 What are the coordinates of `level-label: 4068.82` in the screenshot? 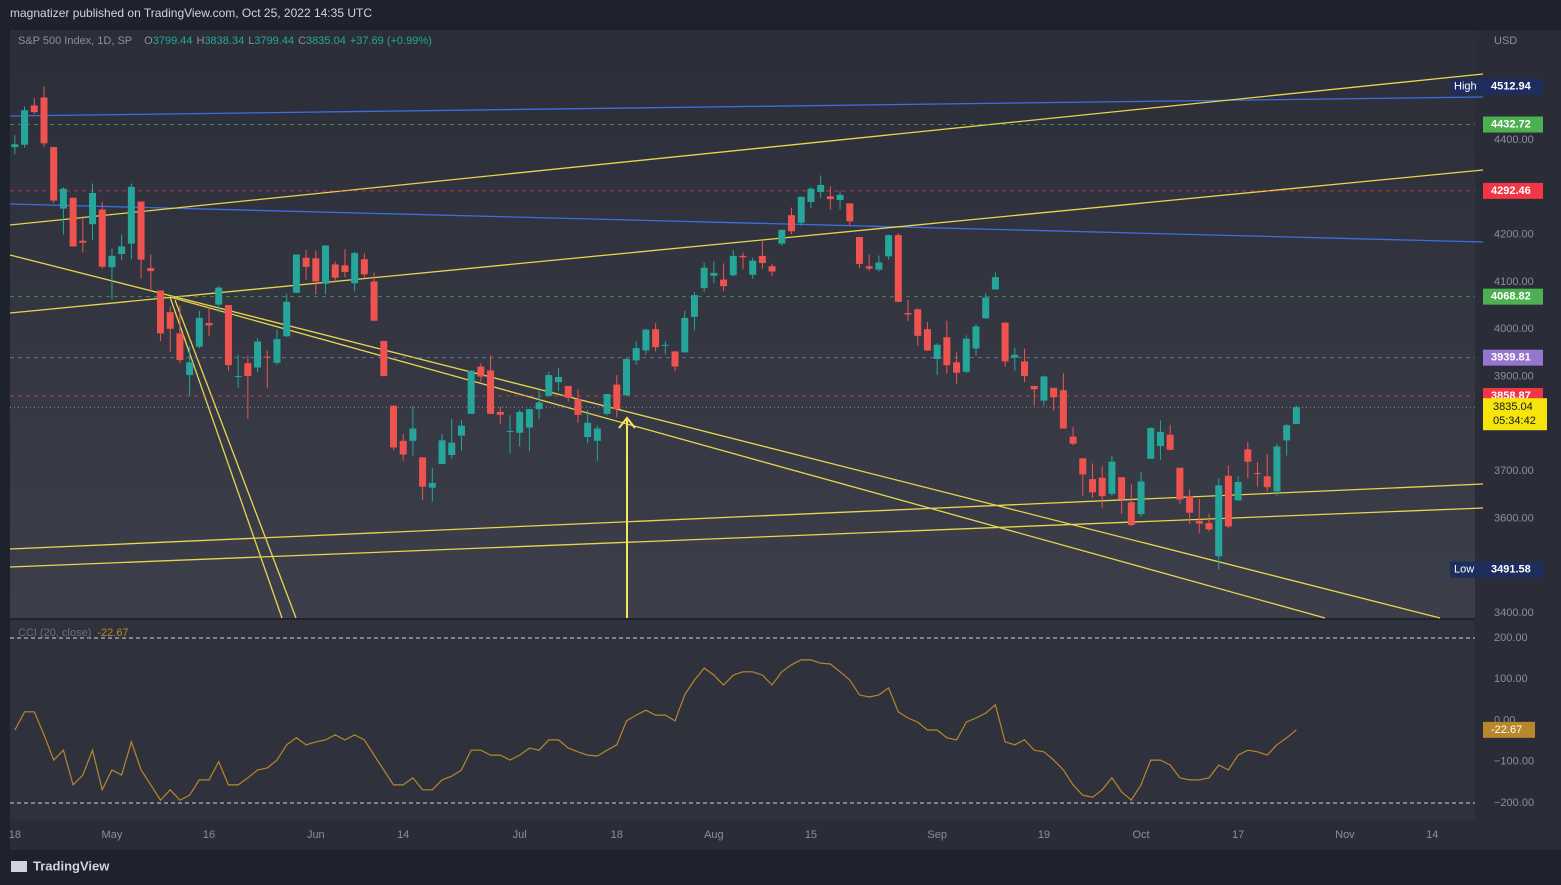 It's located at (1511, 297).